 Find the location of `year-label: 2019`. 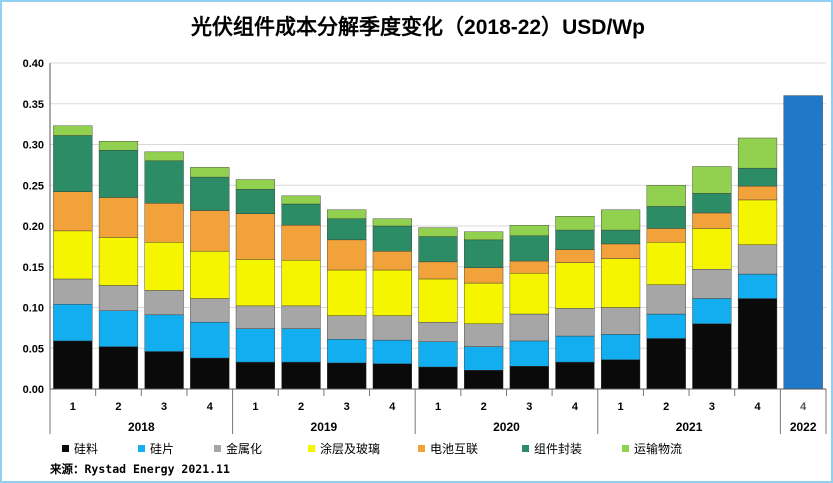

year-label: 2019 is located at coordinates (324, 427).